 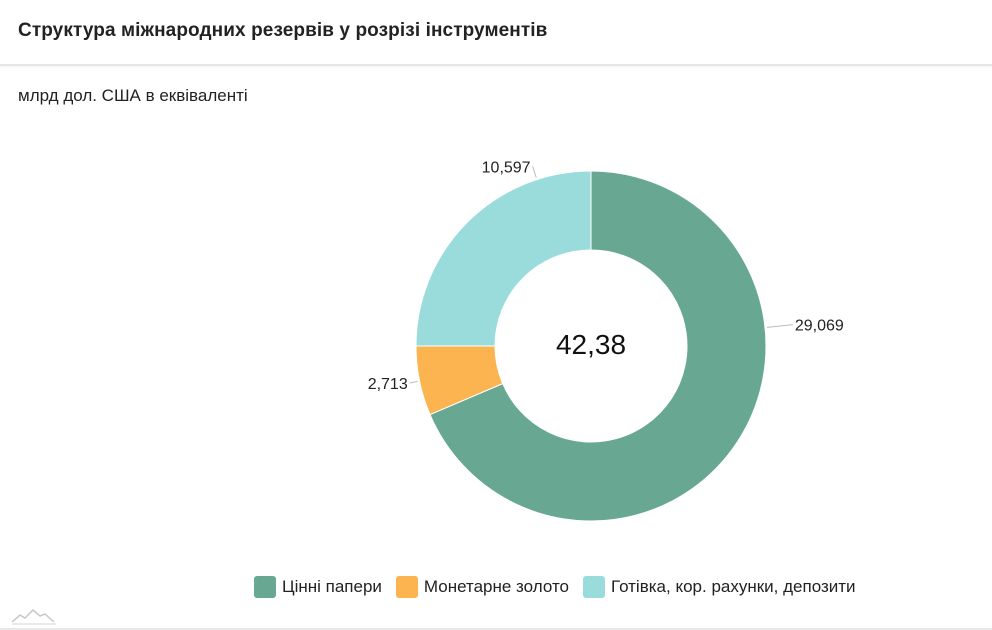 I want to click on leader-line-cash, so click(x=534, y=172).